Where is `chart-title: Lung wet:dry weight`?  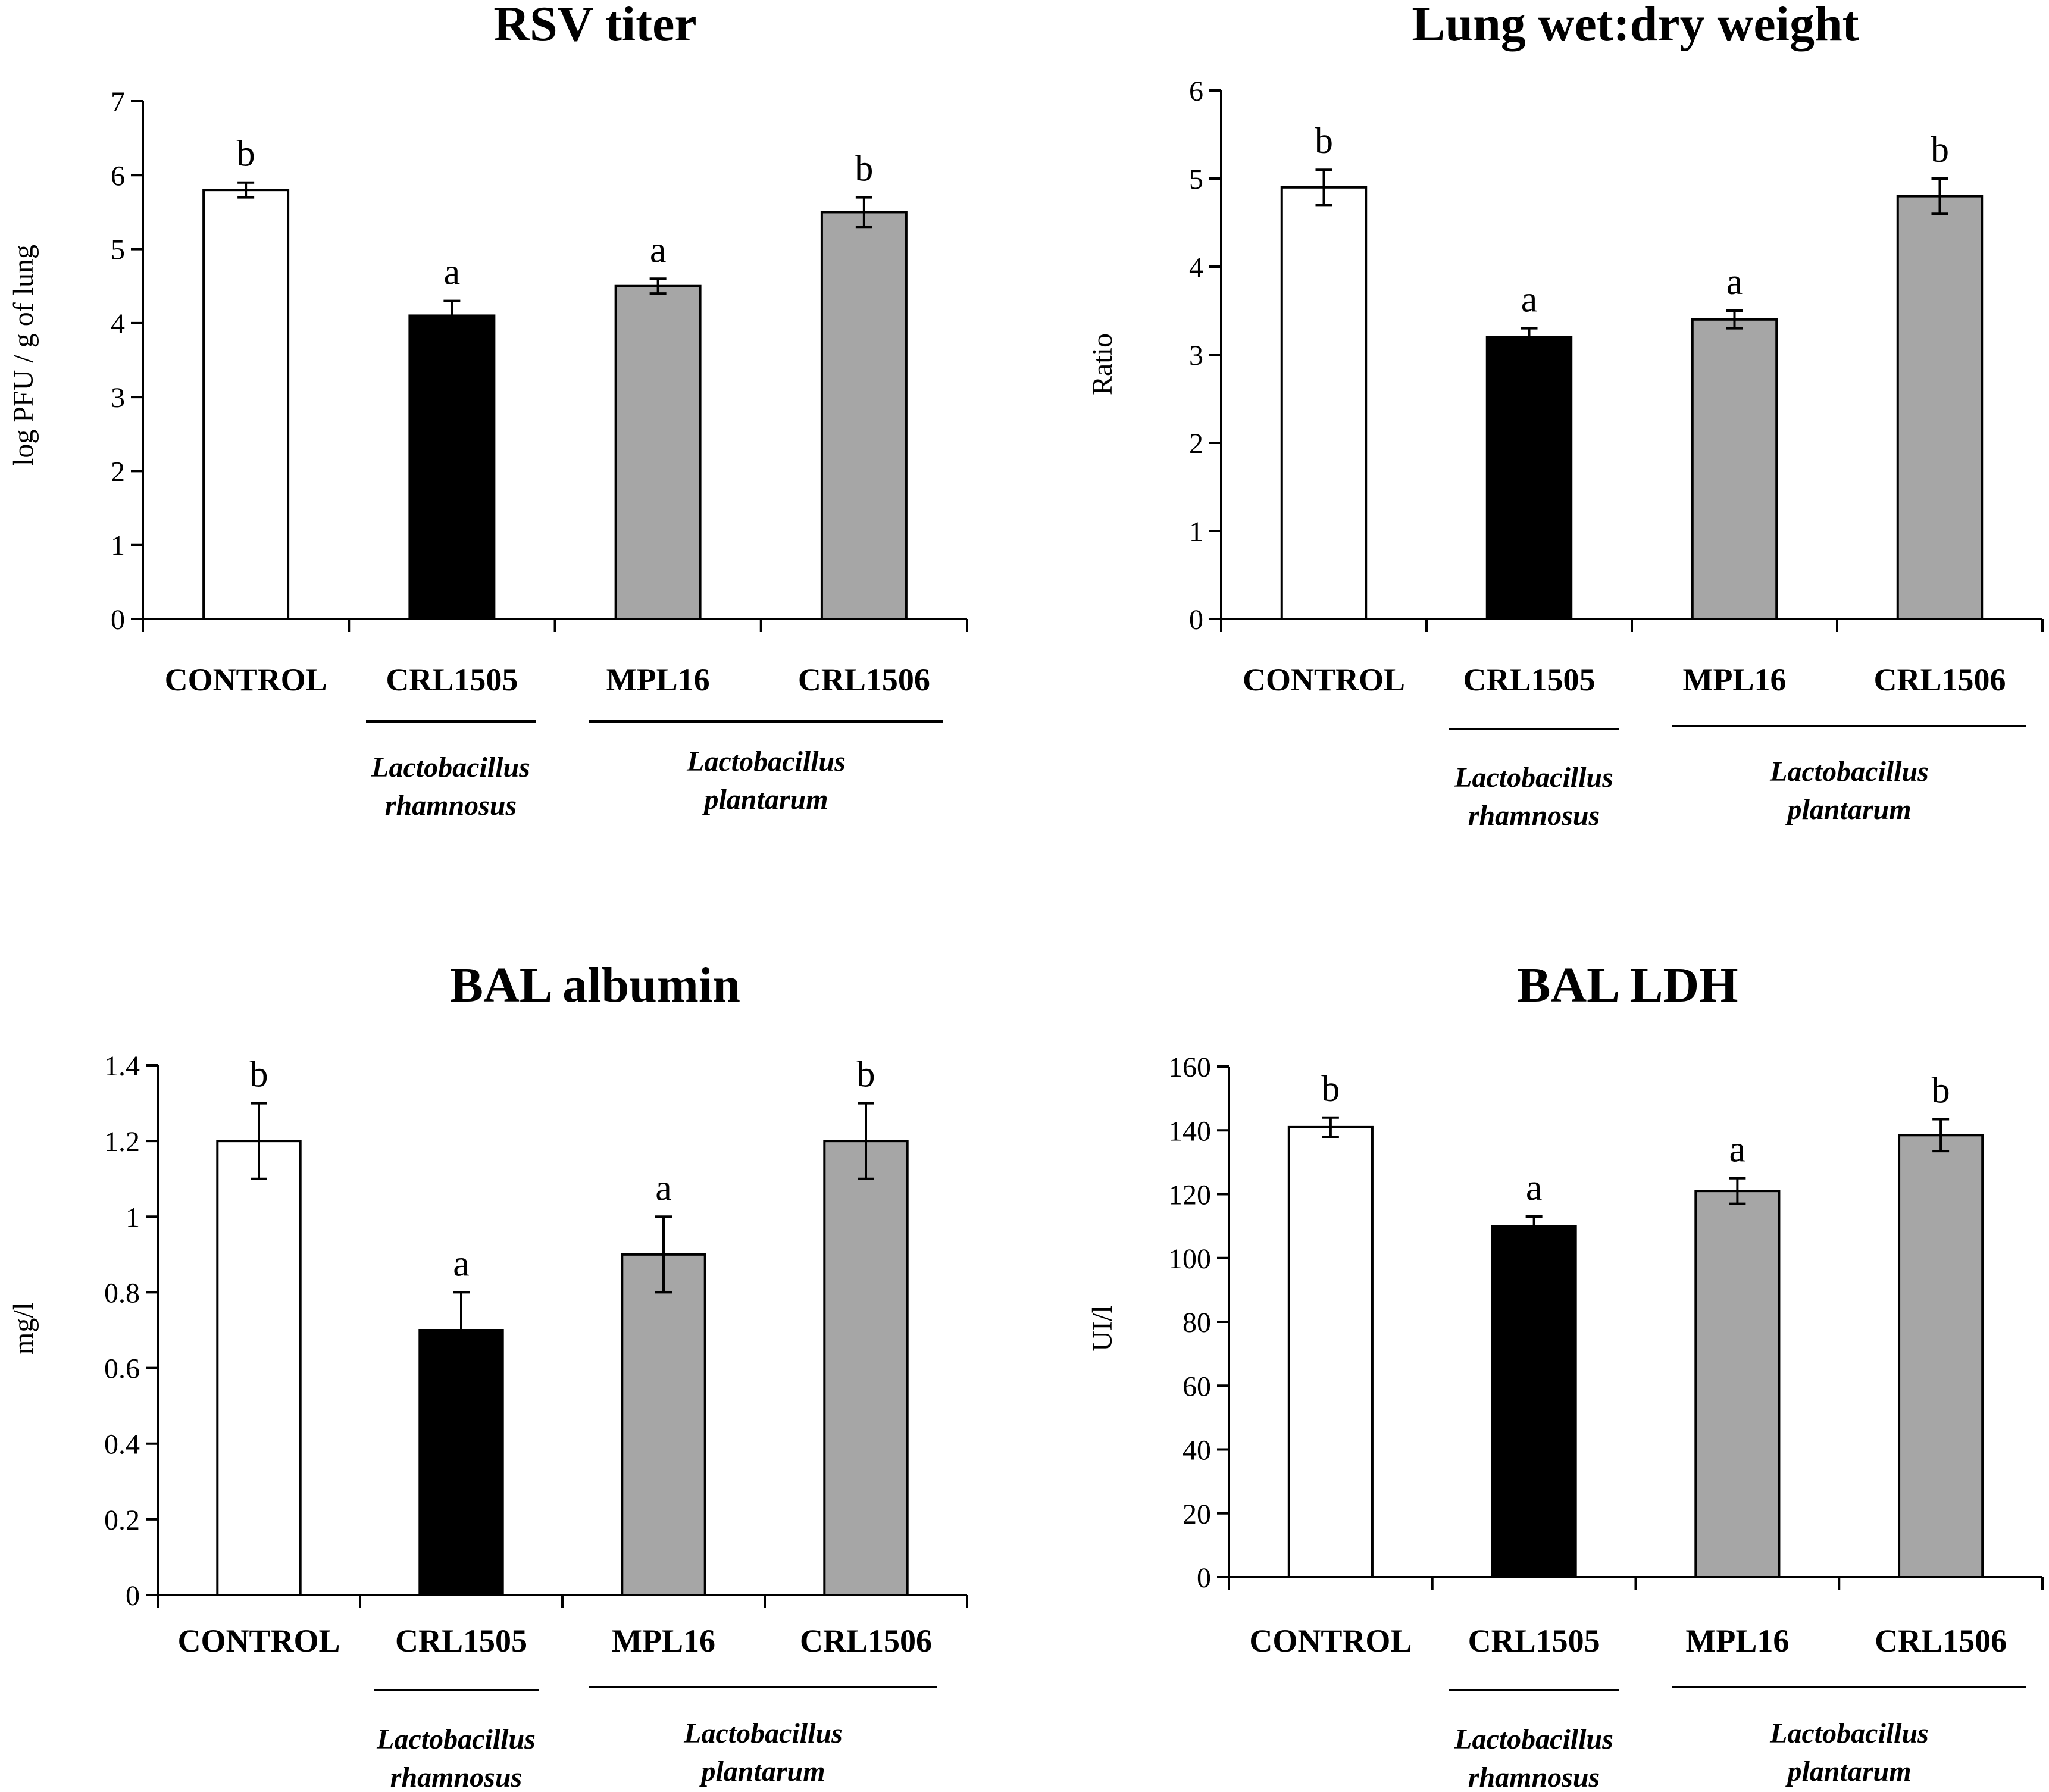
chart-title: Lung wet:dry weight is located at coordinates (1635, 26).